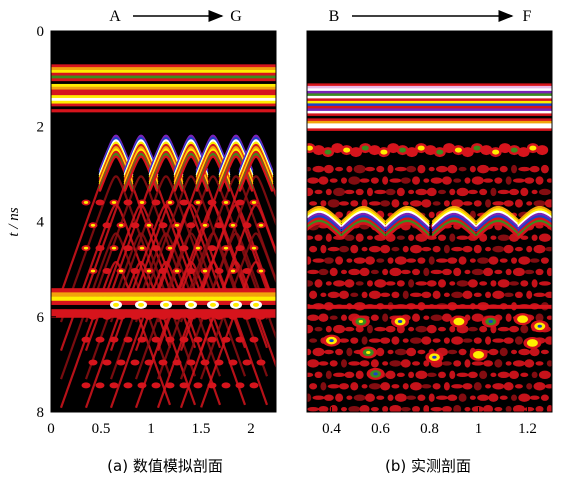 The height and width of the screenshot is (486, 563). Describe the element at coordinates (165, 466) in the screenshot. I see `panel-a-caption: (a) 数值模拟剖面` at that location.